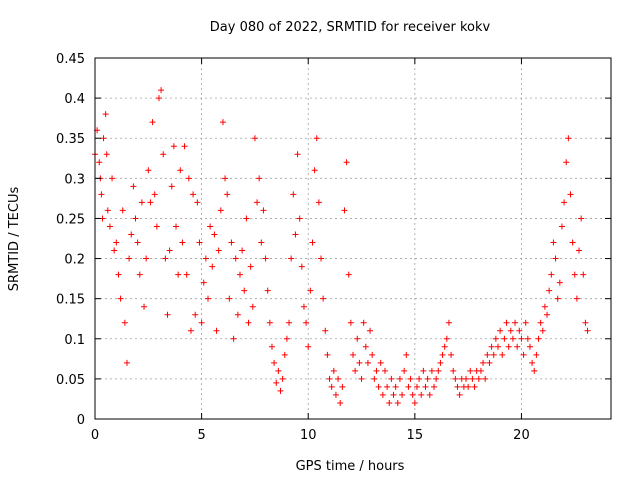 The width and height of the screenshot is (640, 480). I want to click on y-tick-label: 0.3, so click(74, 179).